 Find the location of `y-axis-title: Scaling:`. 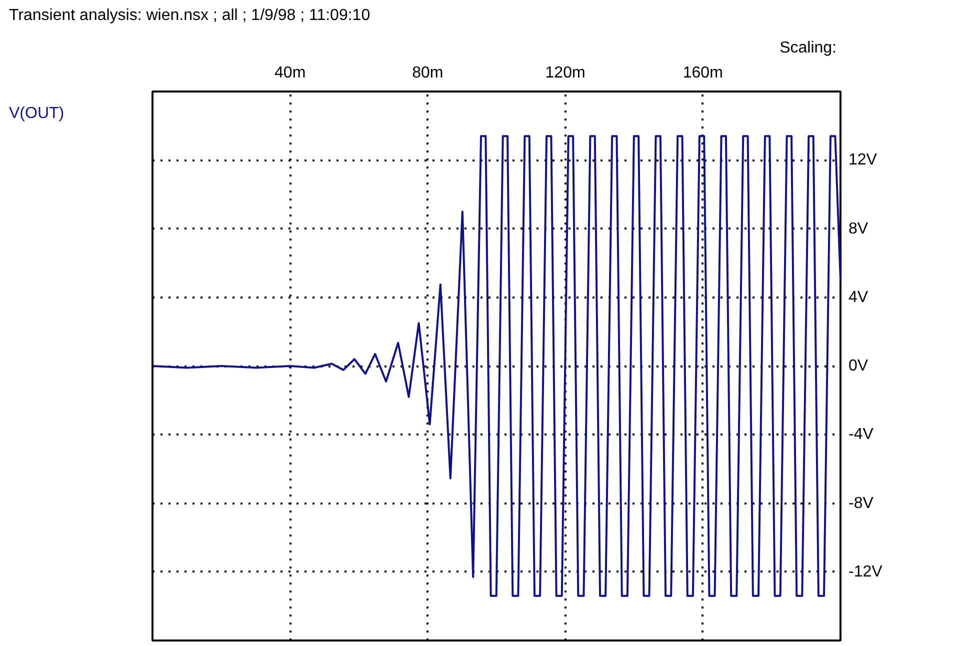

y-axis-title: Scaling: is located at coordinates (808, 48).